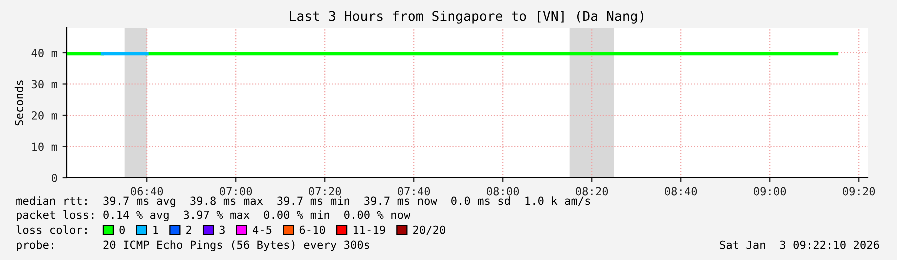 This screenshot has height=260, width=897. Describe the element at coordinates (430, 231) in the screenshot. I see `legend-label: 20/20` at that location.